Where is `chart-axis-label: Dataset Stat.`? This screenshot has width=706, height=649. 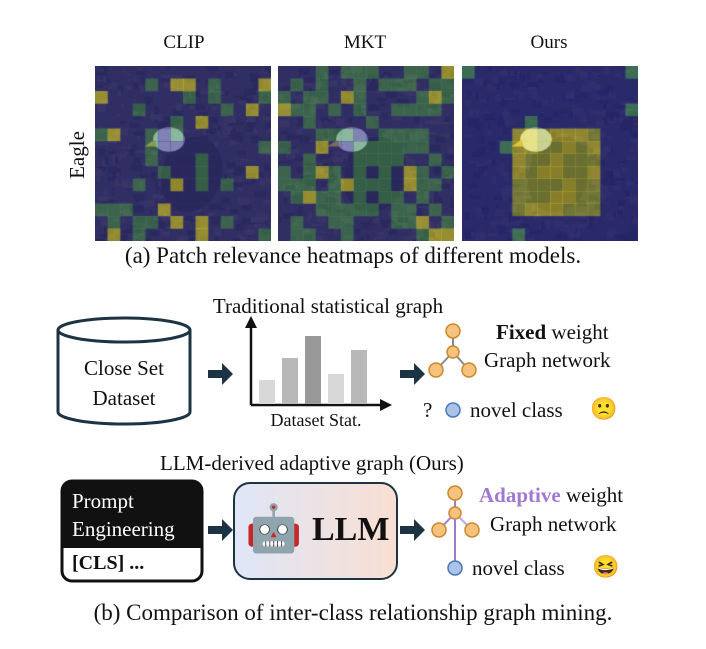 chart-axis-label: Dataset Stat. is located at coordinates (316, 420).